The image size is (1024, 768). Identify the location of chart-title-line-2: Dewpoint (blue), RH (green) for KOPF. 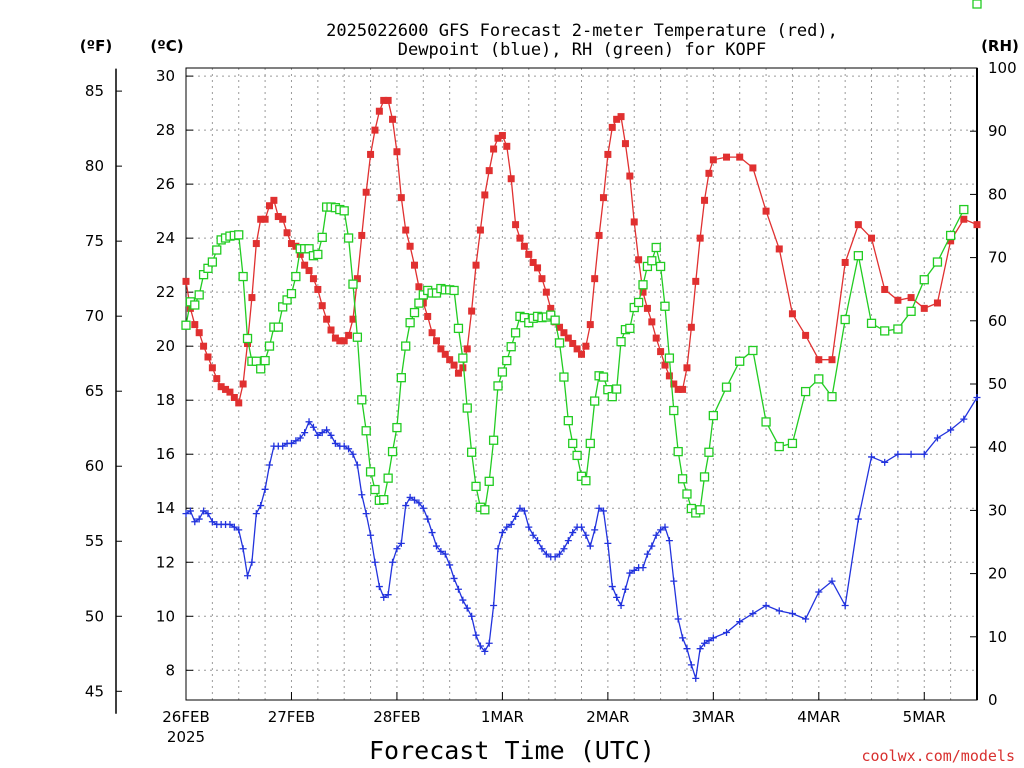
(582, 50).